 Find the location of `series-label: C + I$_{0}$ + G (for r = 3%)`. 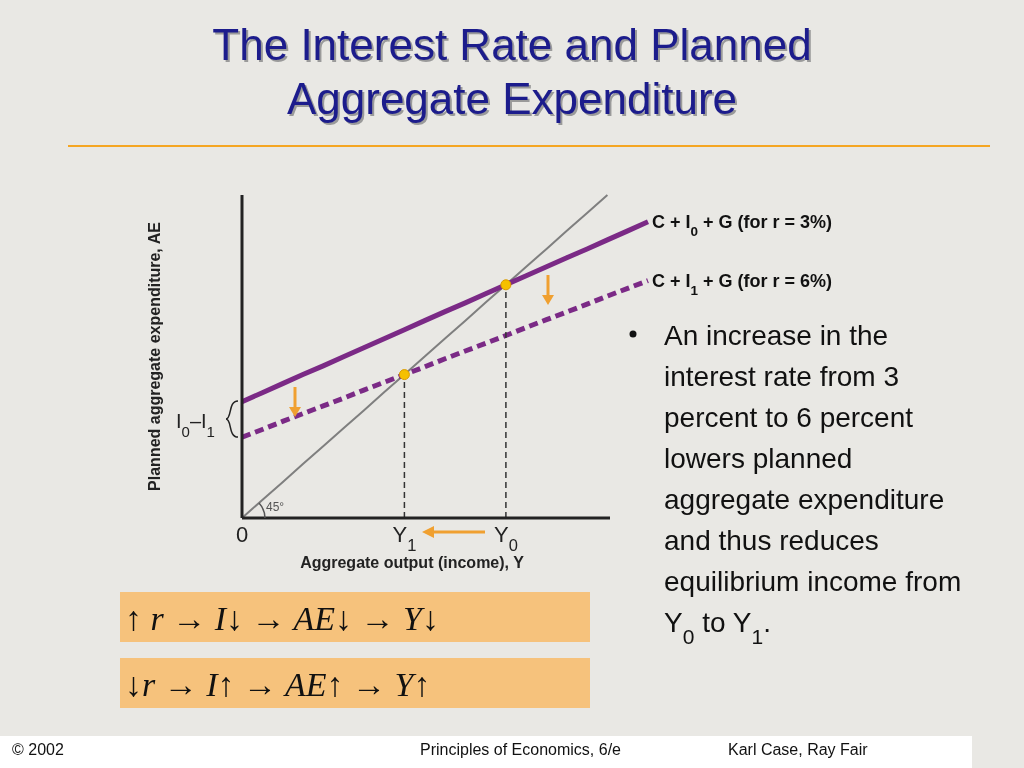

series-label: C + I$_{0}$ + G (for r = 3%) is located at coordinates (742, 225).